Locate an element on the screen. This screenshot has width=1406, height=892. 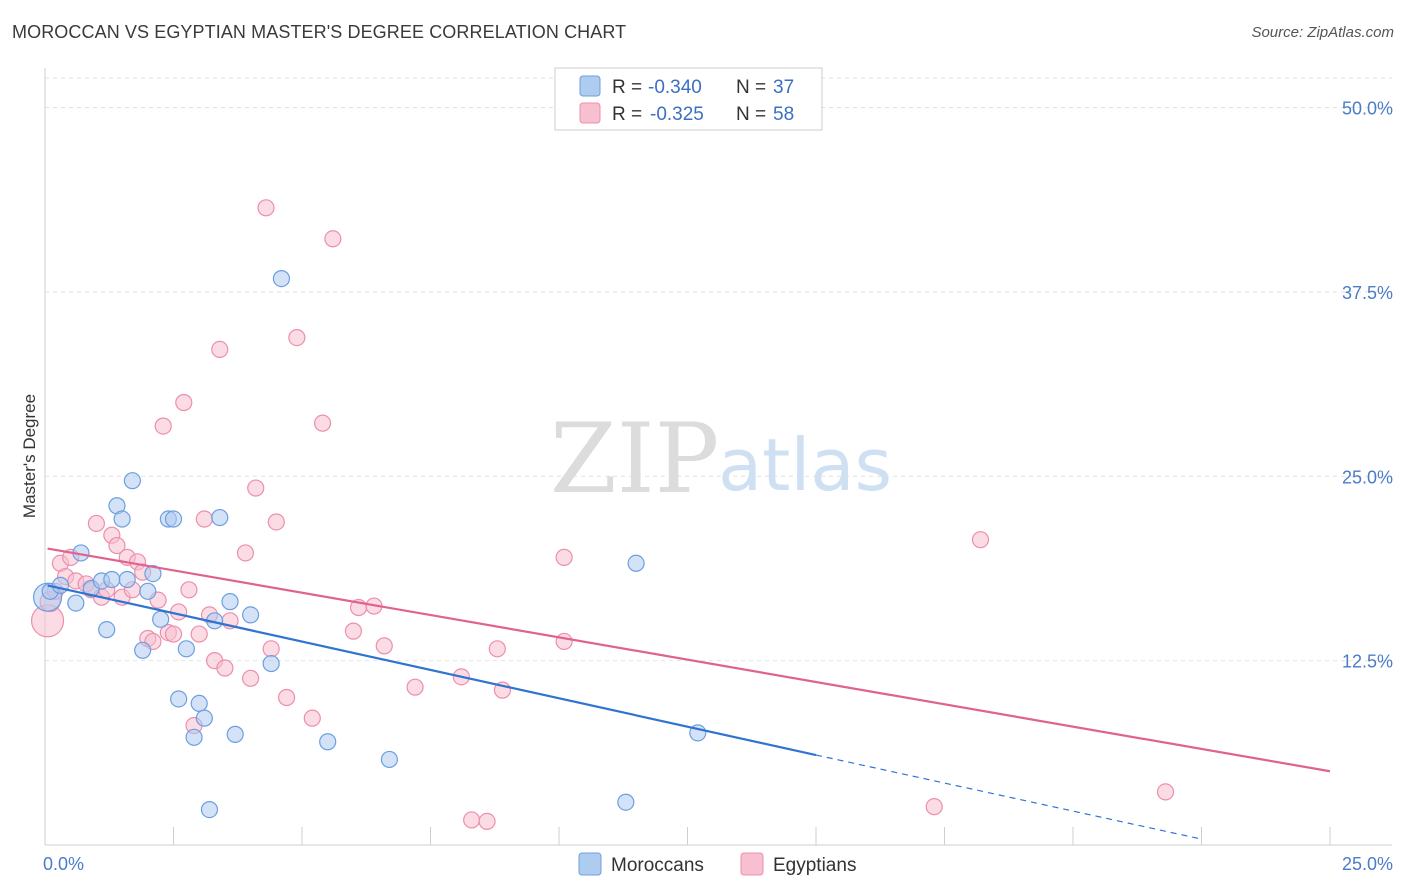
y-tick-label: 37.5% is located at coordinates (1367, 293).